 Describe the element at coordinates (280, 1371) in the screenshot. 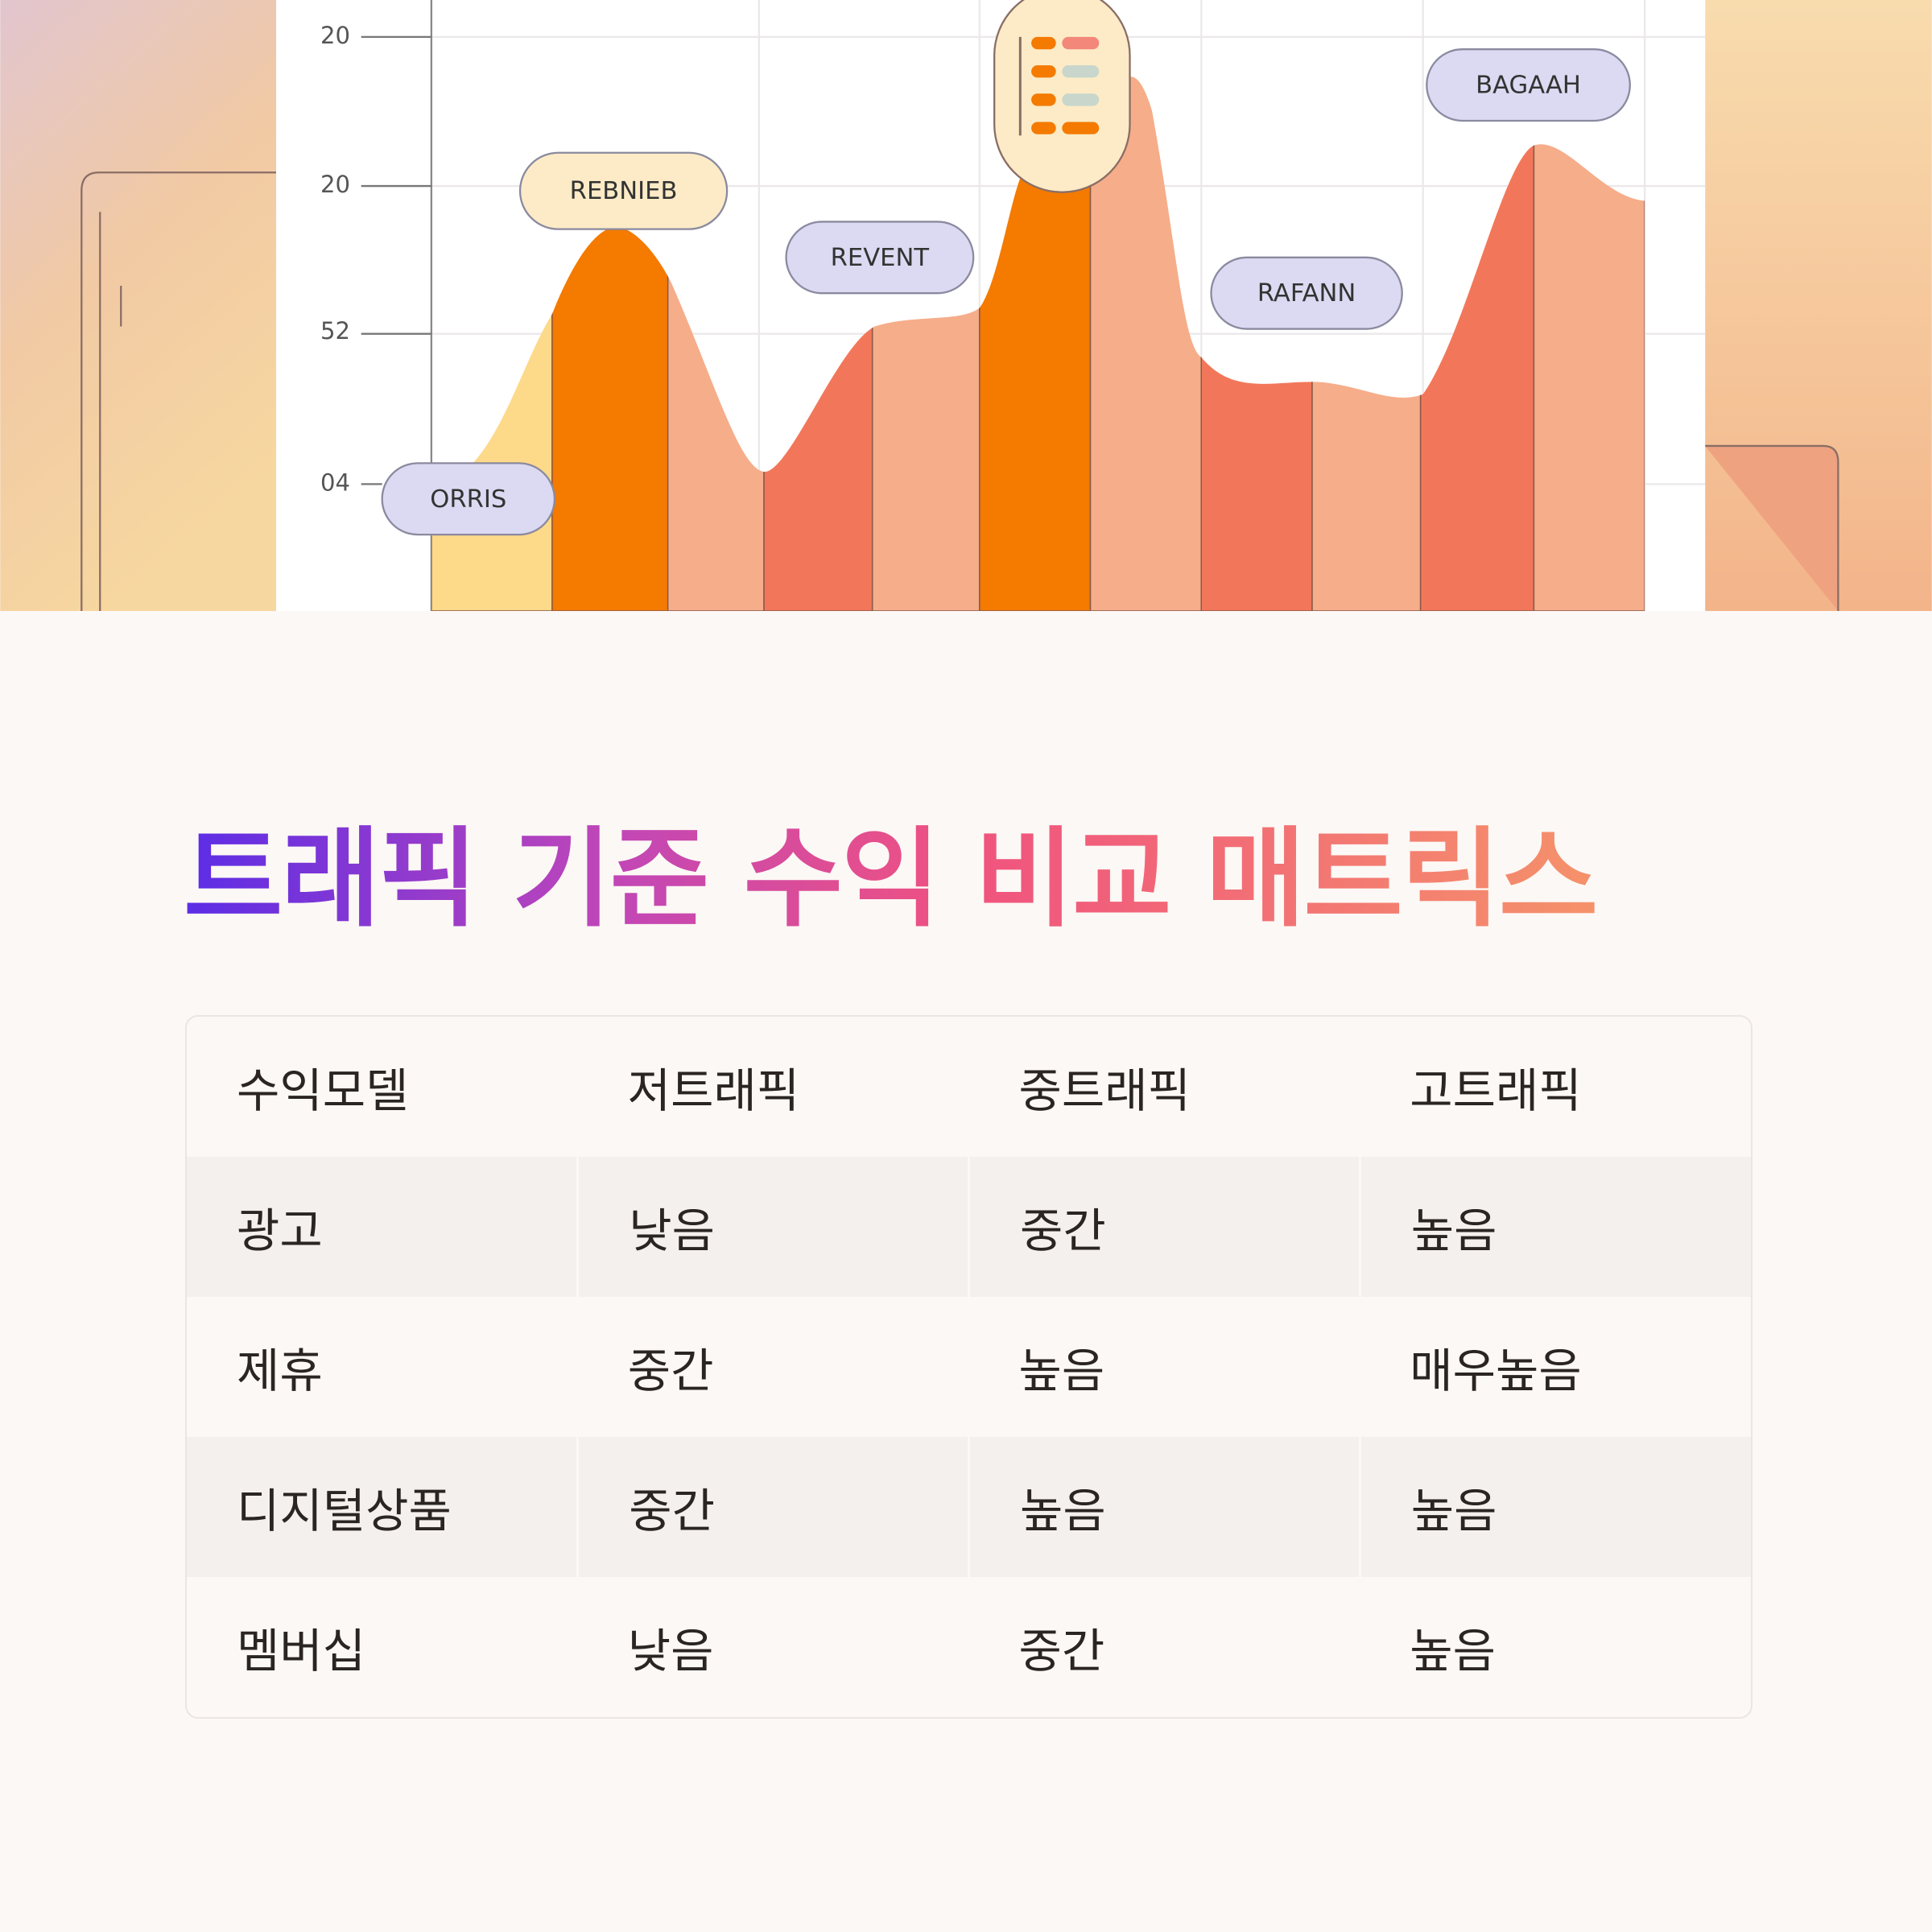

I see `table-cell: 제휴` at that location.